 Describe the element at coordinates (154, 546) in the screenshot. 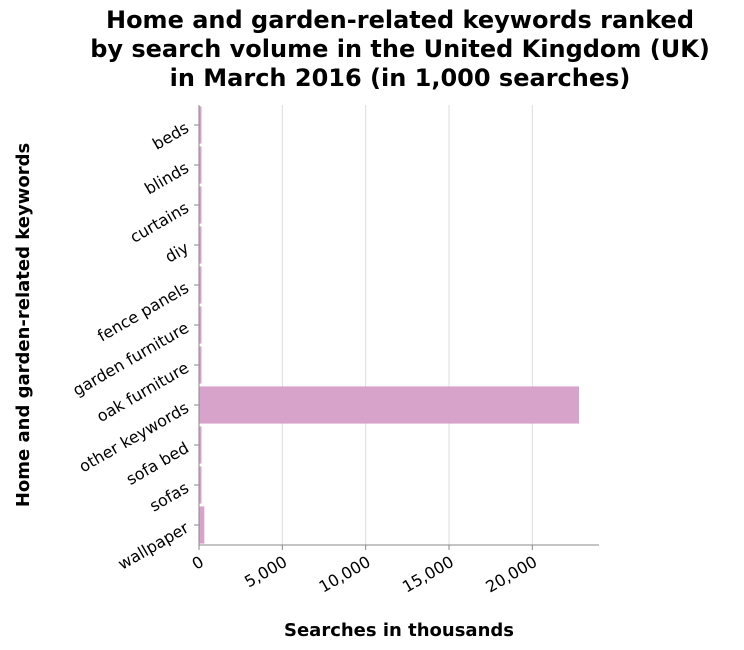

I see `y-tick-label: wallpaper` at that location.